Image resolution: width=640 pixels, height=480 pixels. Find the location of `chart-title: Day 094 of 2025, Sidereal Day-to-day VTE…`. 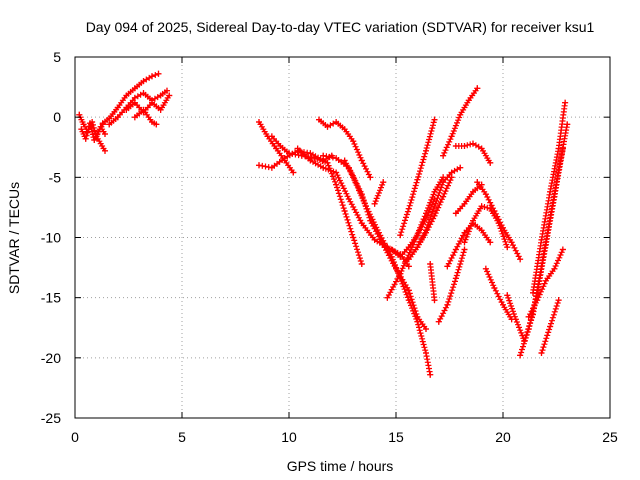

chart-title: Day 094 of 2025, Sidereal Day-to-day VTE… is located at coordinates (340, 27).